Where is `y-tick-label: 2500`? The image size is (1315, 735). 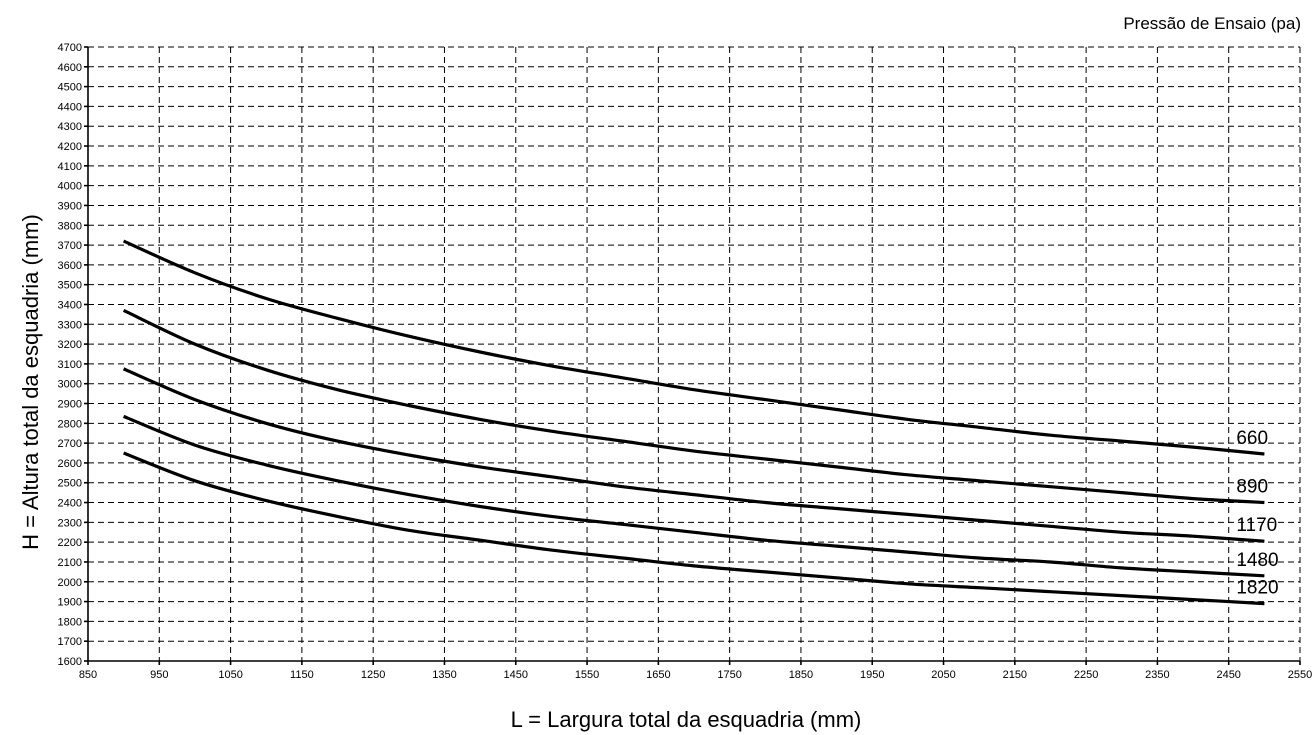
y-tick-label: 2500 is located at coordinates (70, 484).